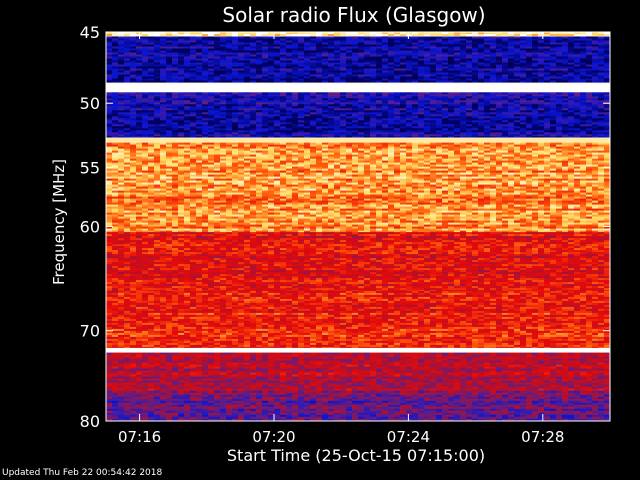 Image resolution: width=640 pixels, height=480 pixels. I want to click on x-tick-label: 07:16, so click(139, 437).